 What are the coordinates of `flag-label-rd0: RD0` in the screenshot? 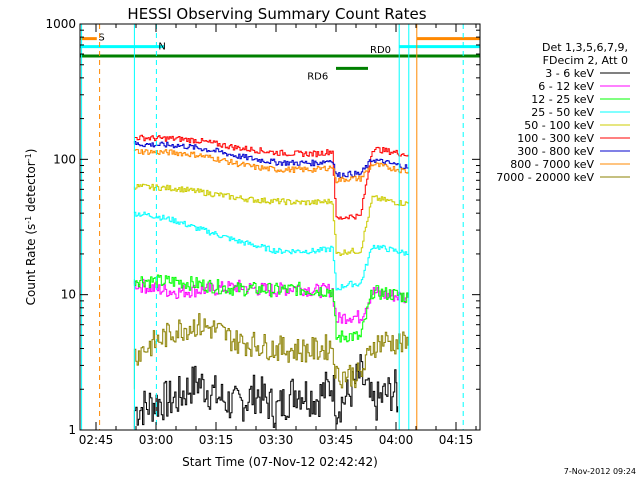 It's located at (380, 50).